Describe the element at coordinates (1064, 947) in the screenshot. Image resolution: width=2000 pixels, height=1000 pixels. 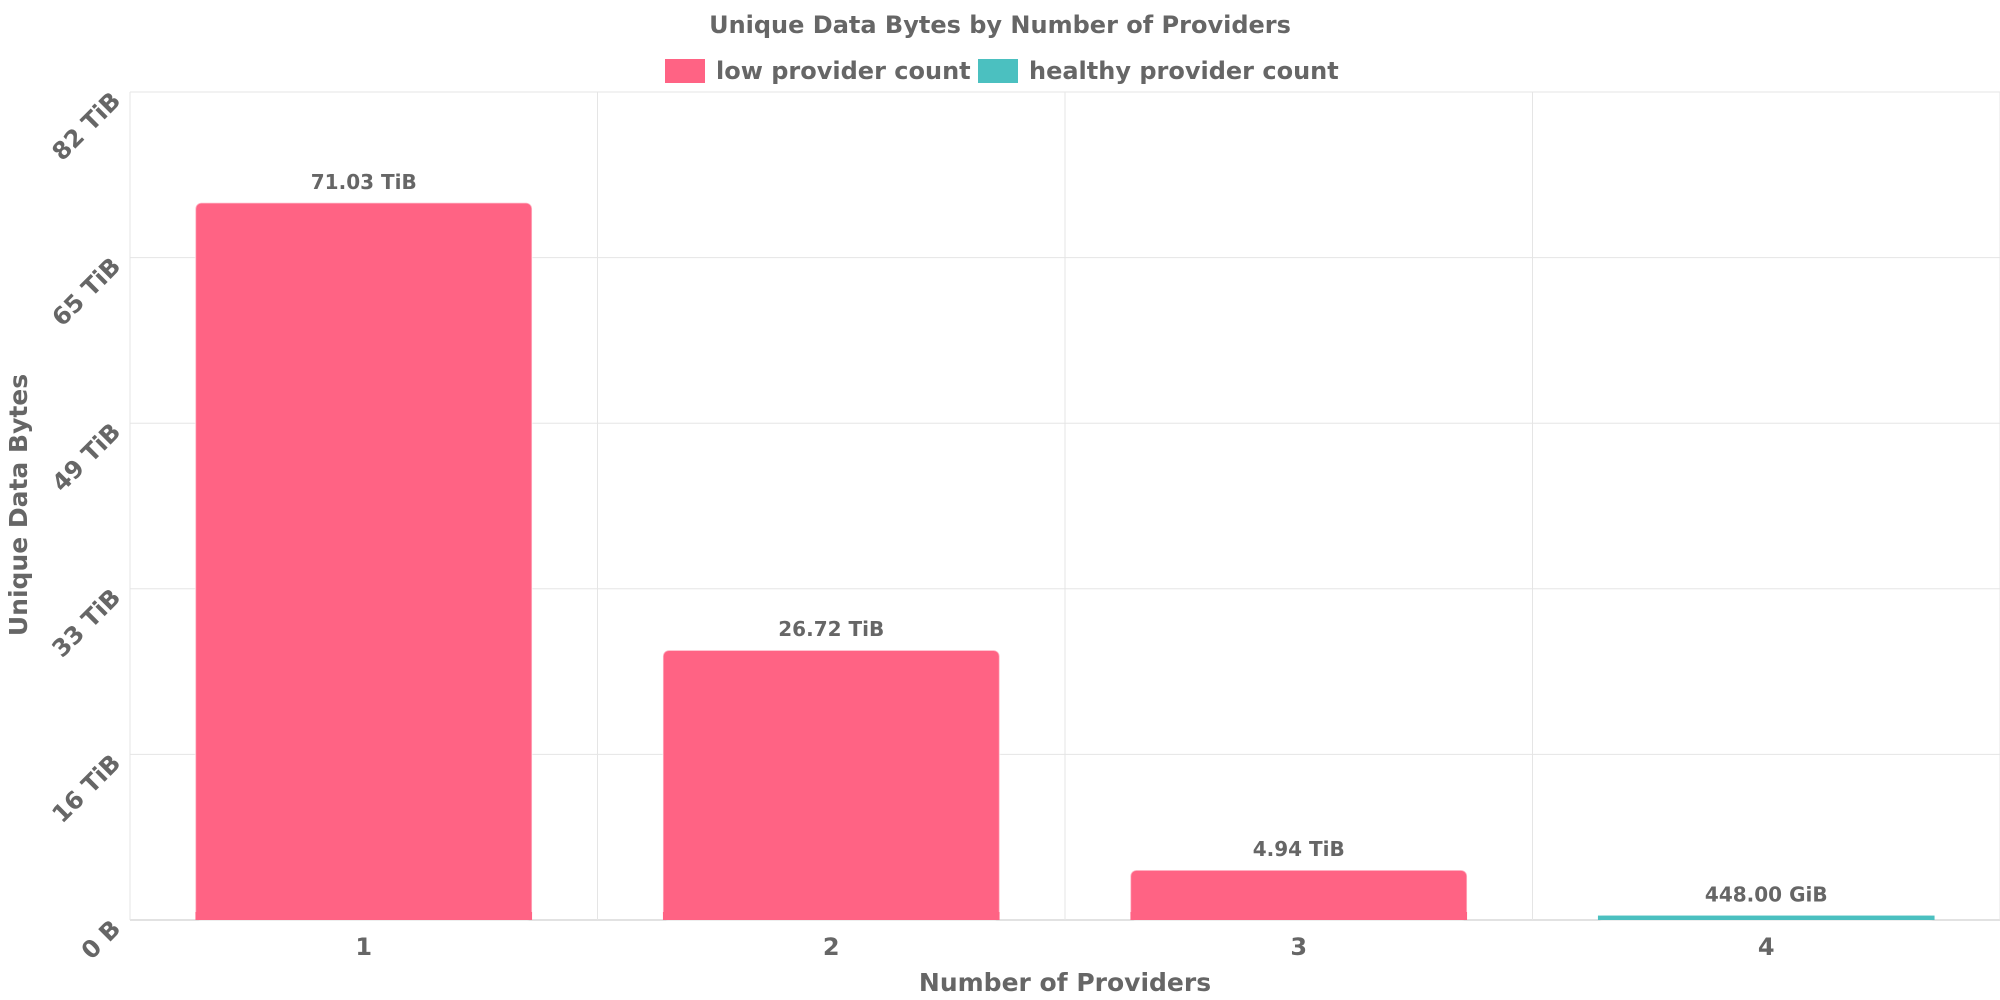
I see `x-axis-ticks: 1 2 3 4` at that location.